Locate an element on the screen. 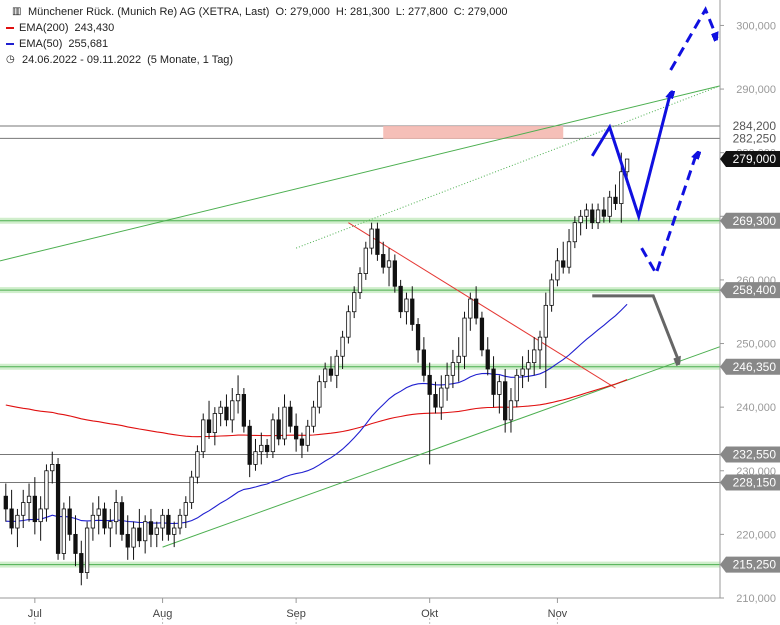 This screenshot has width=780, height=625. ohlc-low: L: 277,800 is located at coordinates (421, 12).